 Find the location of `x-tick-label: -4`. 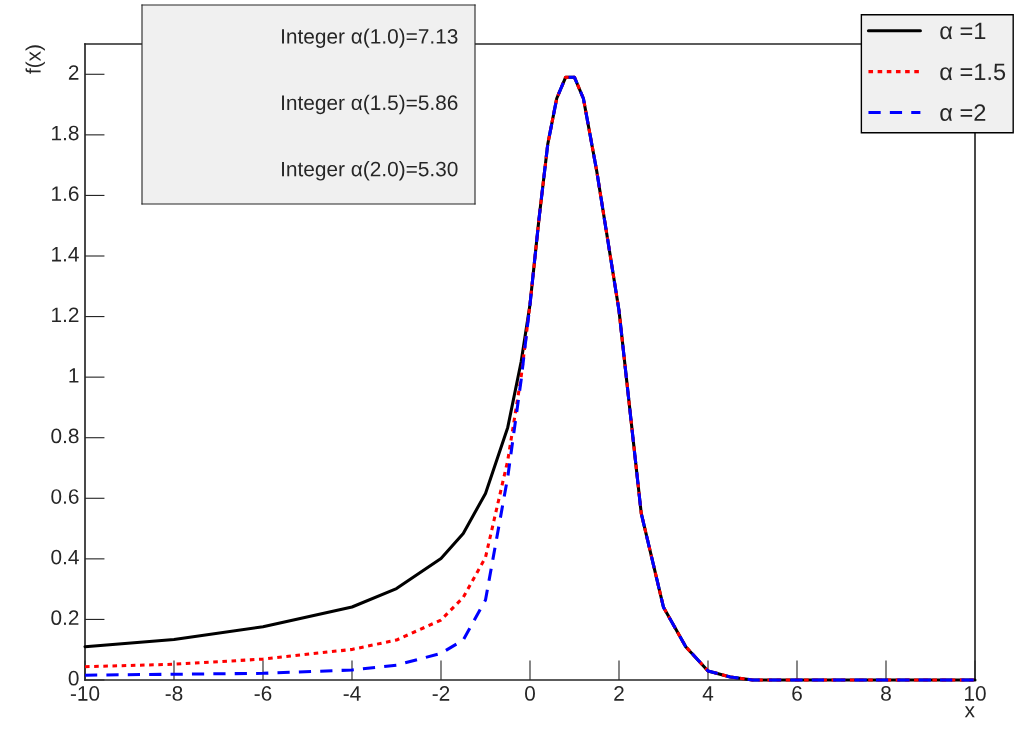

x-tick-label: -4 is located at coordinates (352, 693).